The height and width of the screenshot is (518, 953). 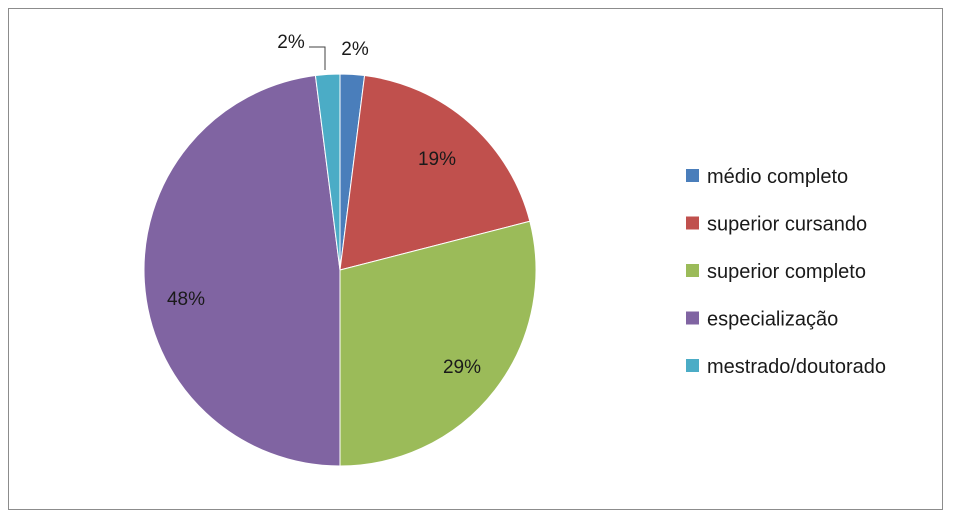 What do you see at coordinates (777, 177) in the screenshot?
I see `legend-label-medio-completo: médio completo` at bounding box center [777, 177].